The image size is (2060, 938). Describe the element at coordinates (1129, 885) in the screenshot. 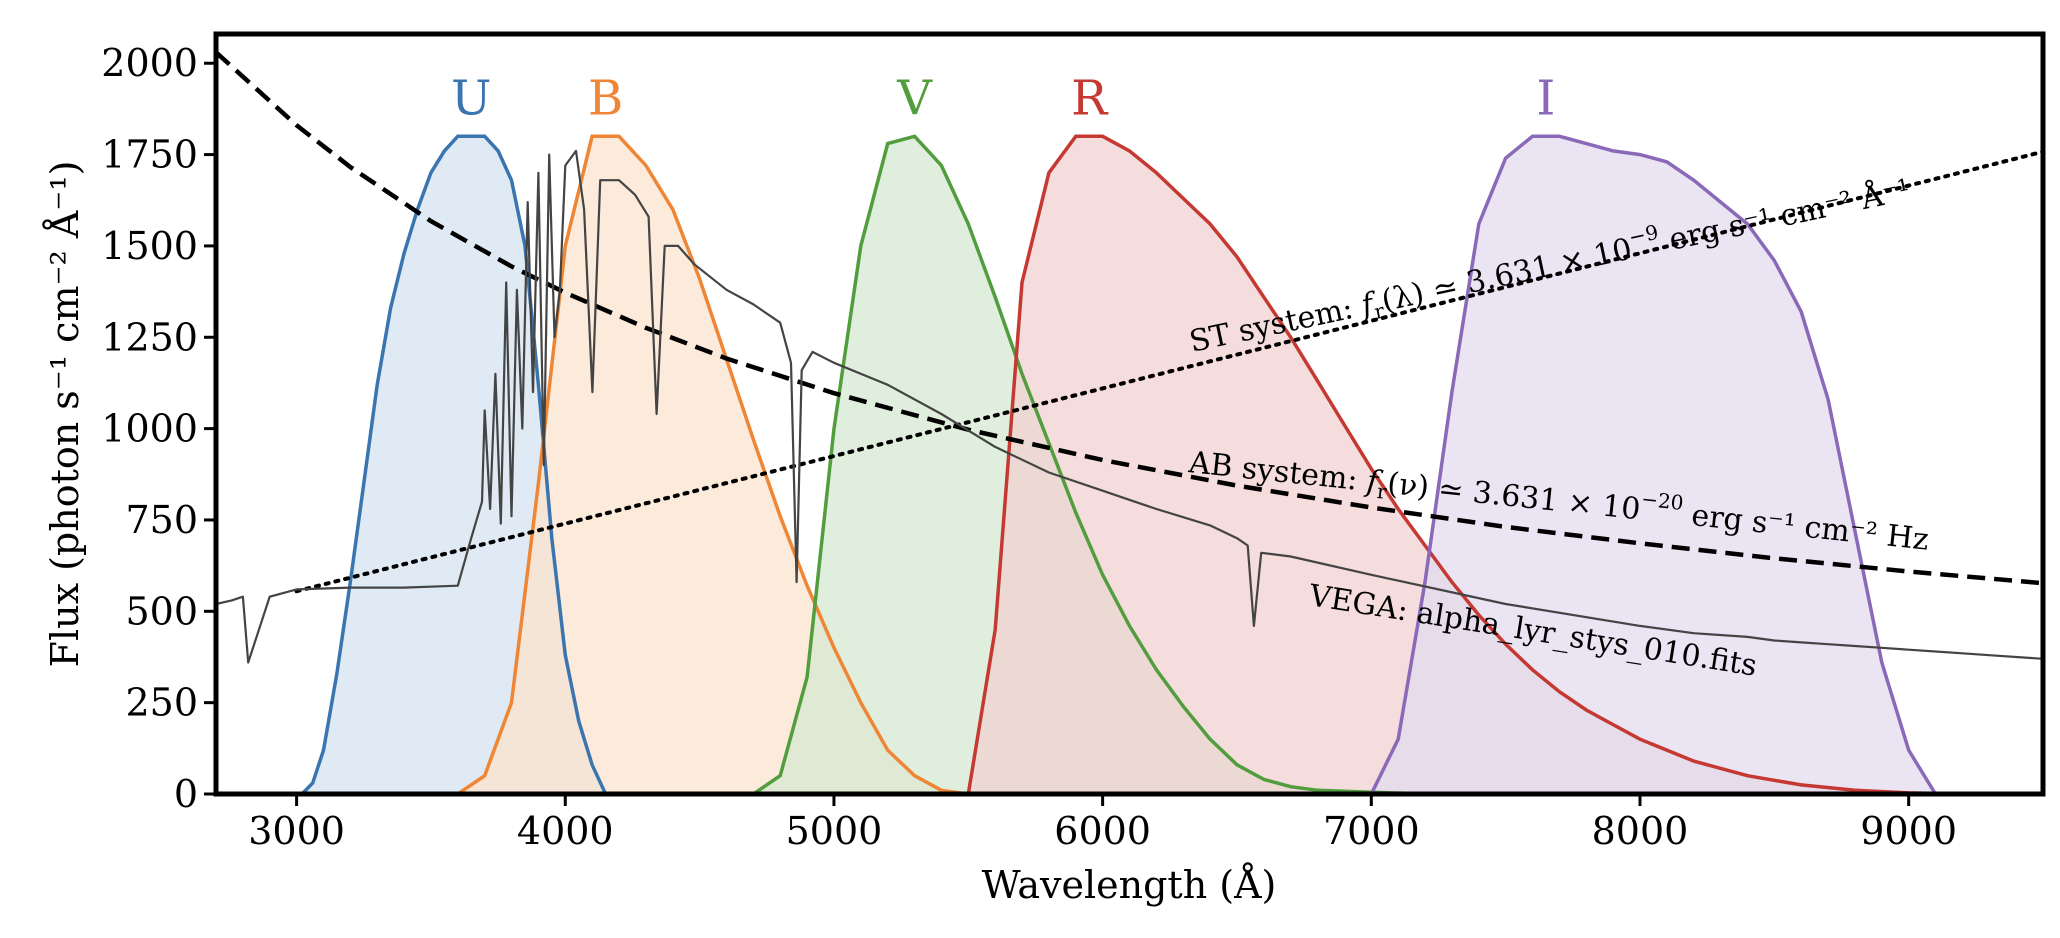

I see `x-axis-label: Wavelength (Å)` at that location.